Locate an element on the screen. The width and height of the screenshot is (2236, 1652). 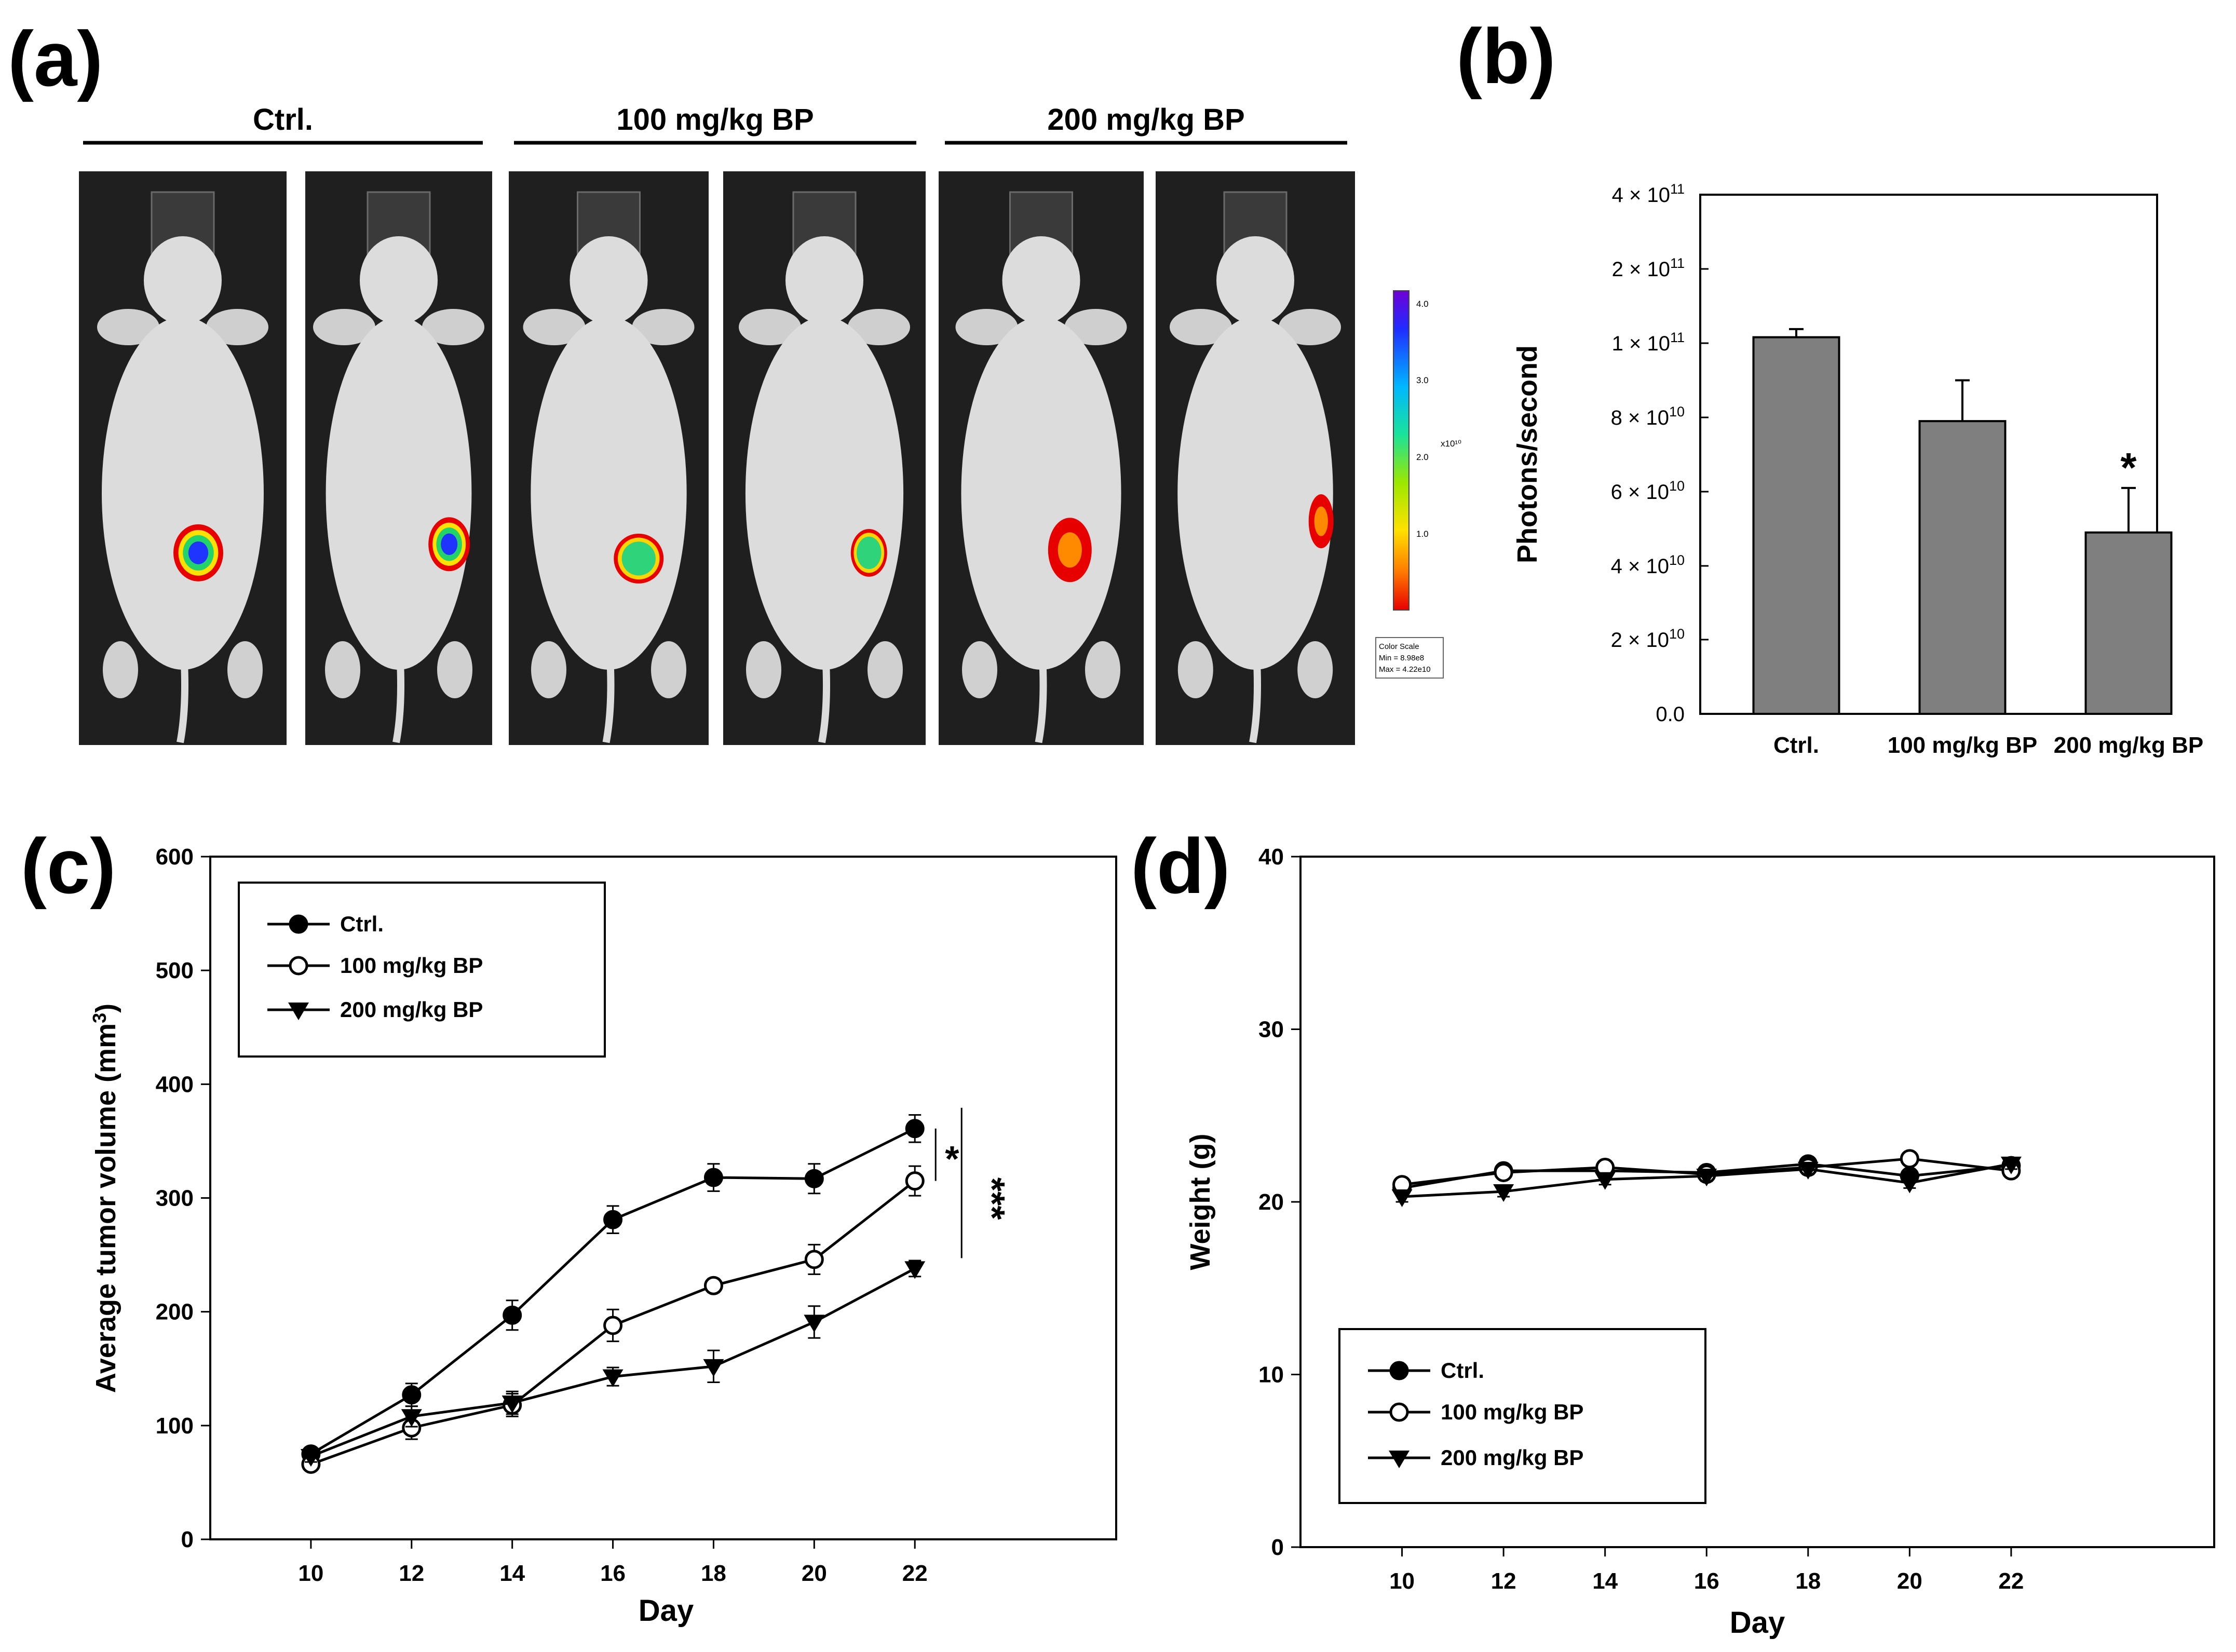
x-category-label: 200 mg/kg BP is located at coordinates (2129, 745).